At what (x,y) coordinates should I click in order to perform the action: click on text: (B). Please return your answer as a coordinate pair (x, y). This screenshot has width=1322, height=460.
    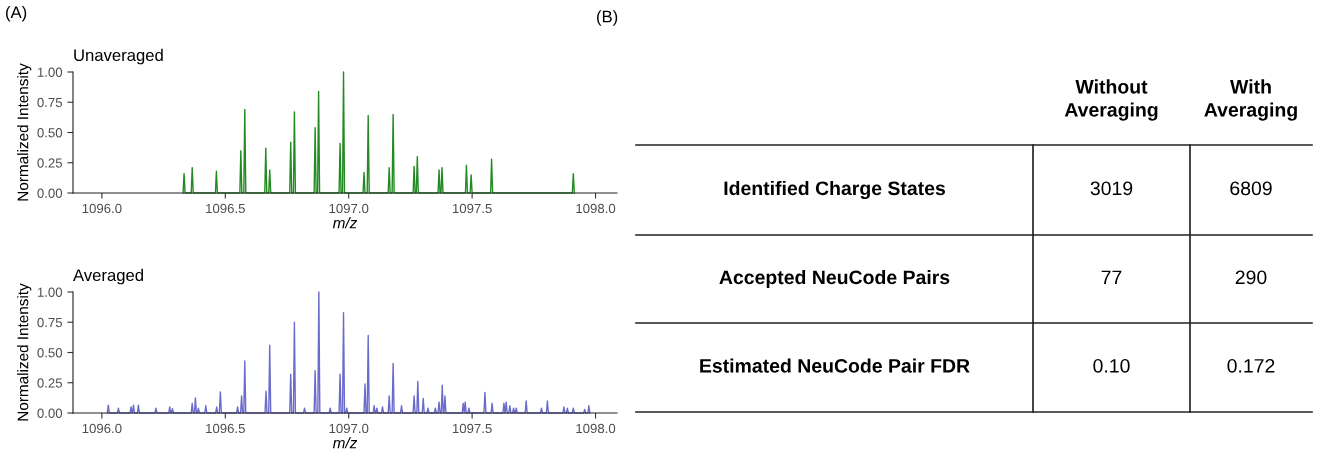
    Looking at the image, I should click on (607, 18).